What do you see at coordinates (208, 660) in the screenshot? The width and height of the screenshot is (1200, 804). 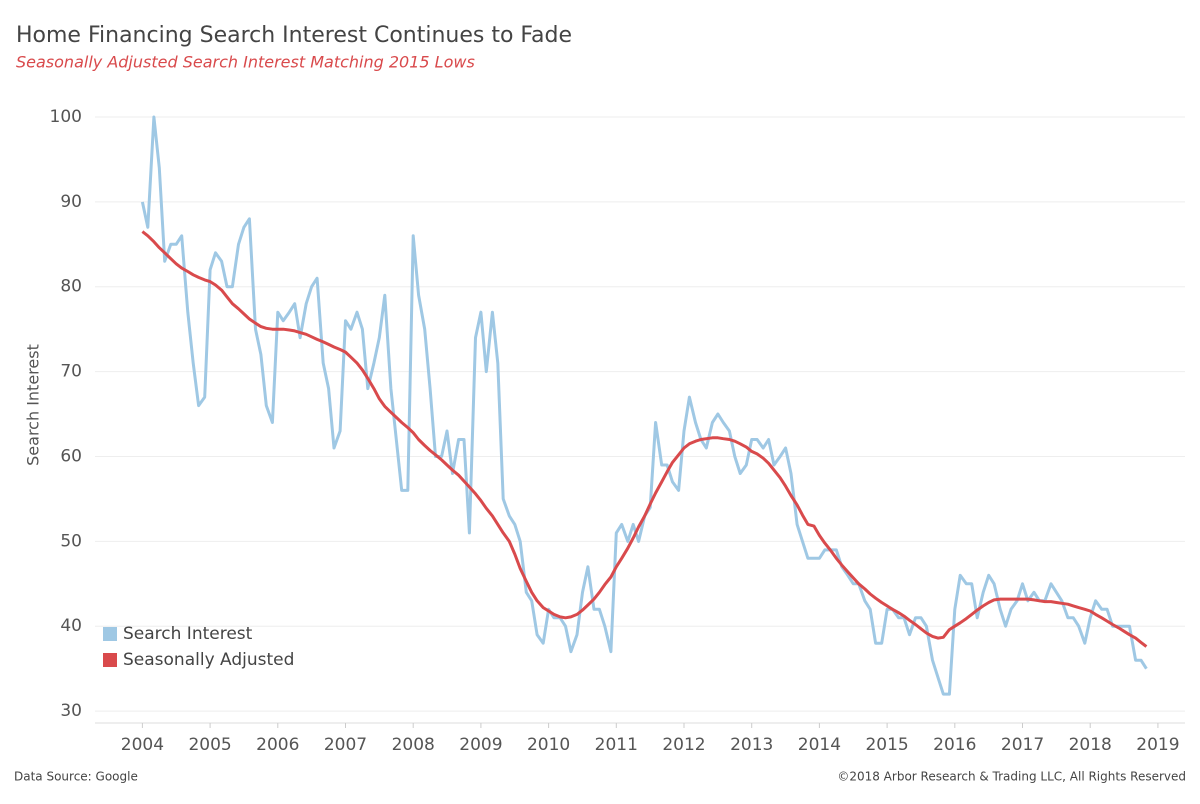 I see `legend-label: Seasonally Adjusted` at bounding box center [208, 660].